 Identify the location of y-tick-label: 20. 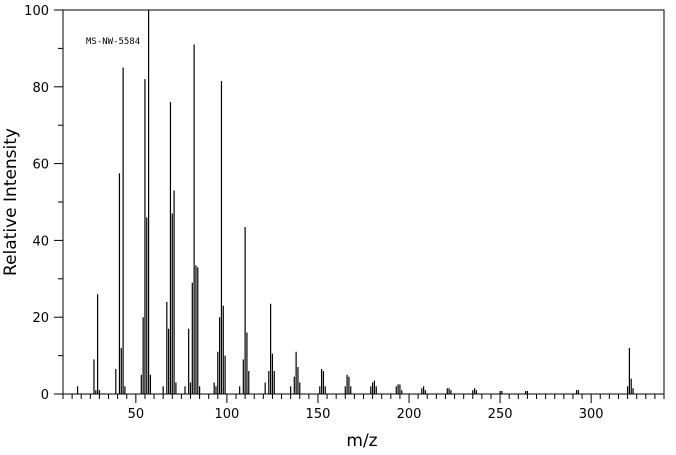
(40, 318).